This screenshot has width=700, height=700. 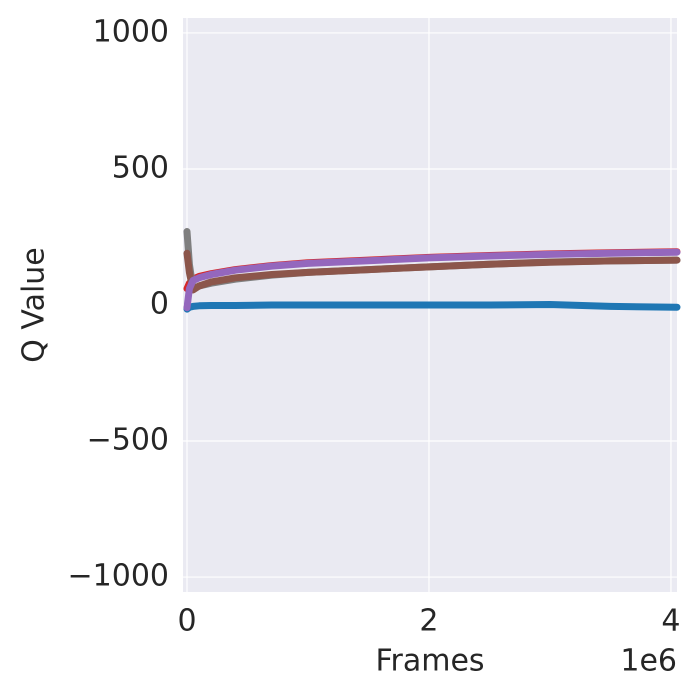 I want to click on y-tick-label: −500, so click(x=128, y=440).